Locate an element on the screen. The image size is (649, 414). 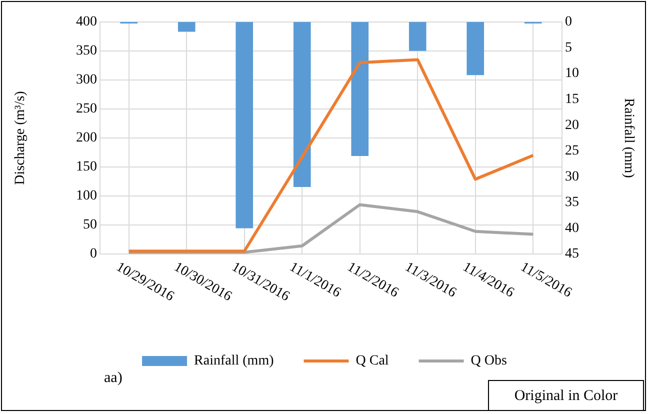
y-tick-label: 250 is located at coordinates (86, 109).